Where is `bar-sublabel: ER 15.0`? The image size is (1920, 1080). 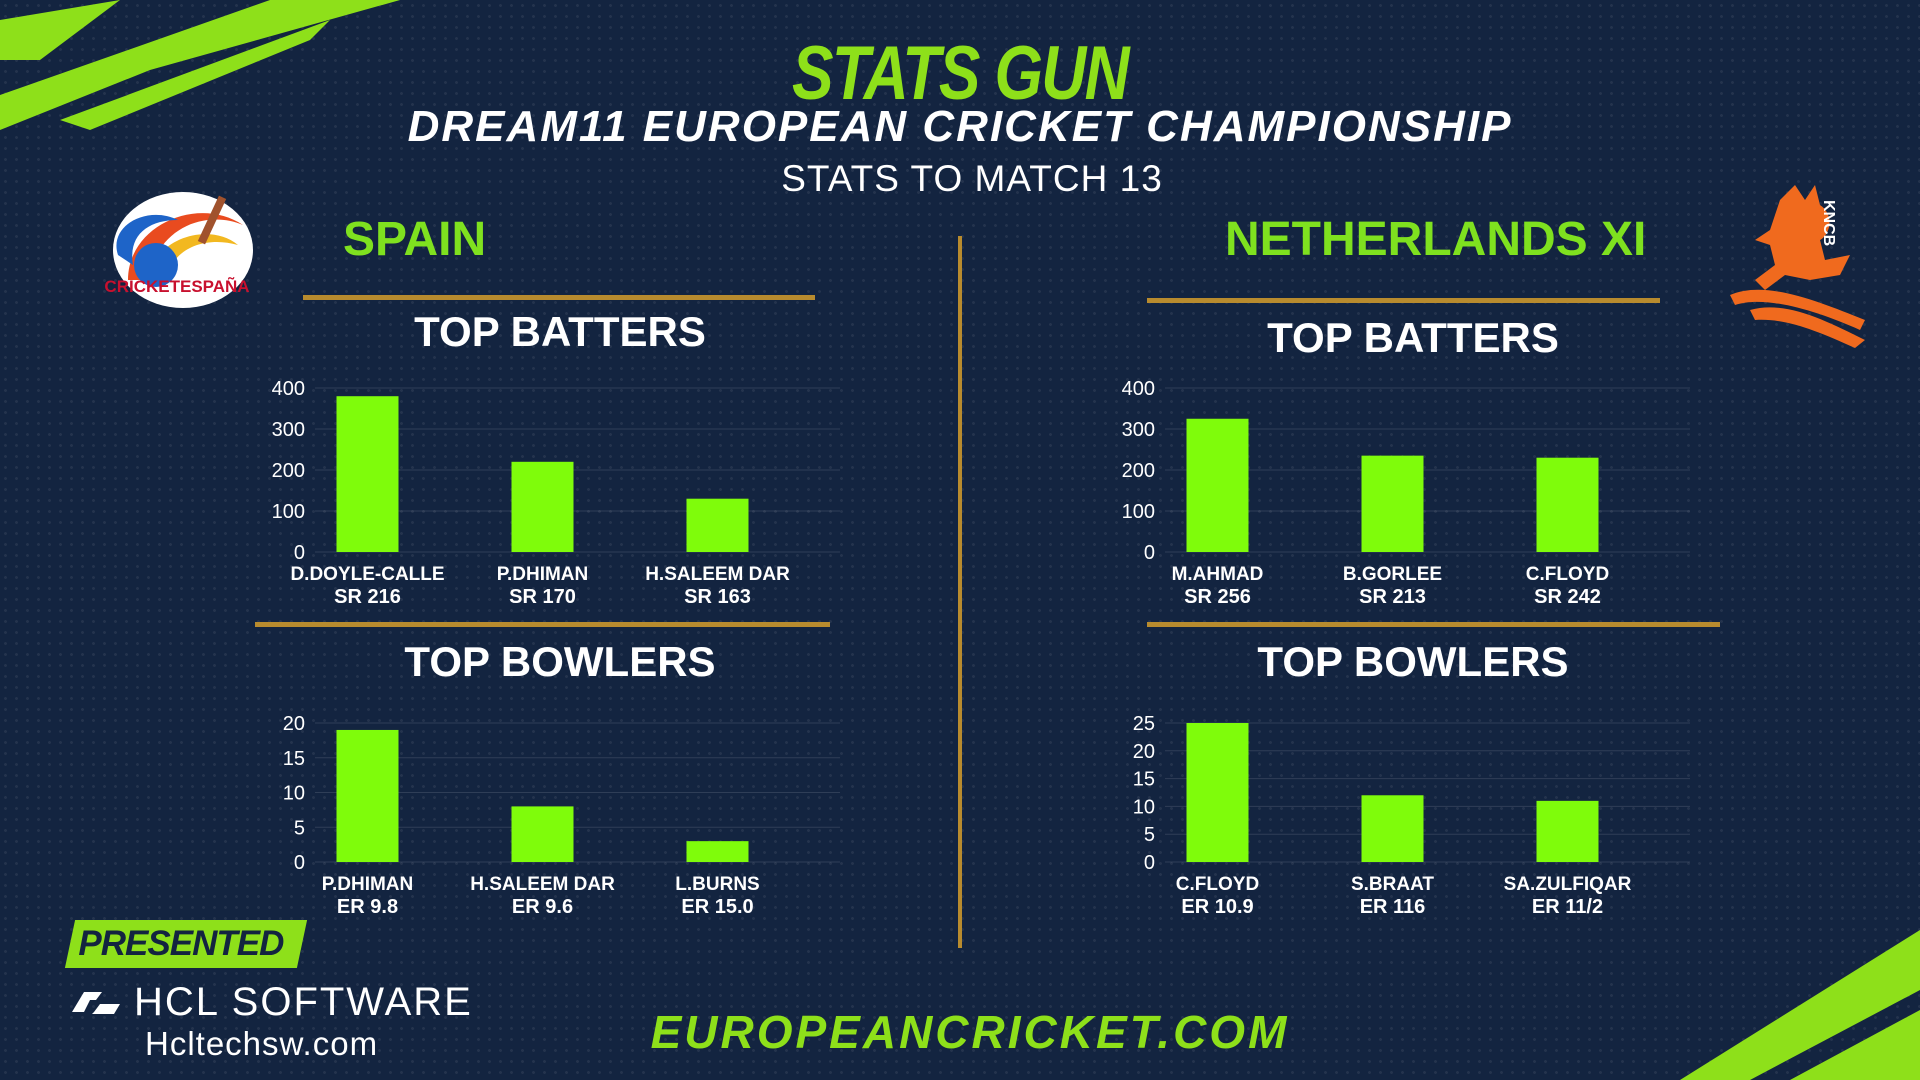 bar-sublabel: ER 15.0 is located at coordinates (717, 907).